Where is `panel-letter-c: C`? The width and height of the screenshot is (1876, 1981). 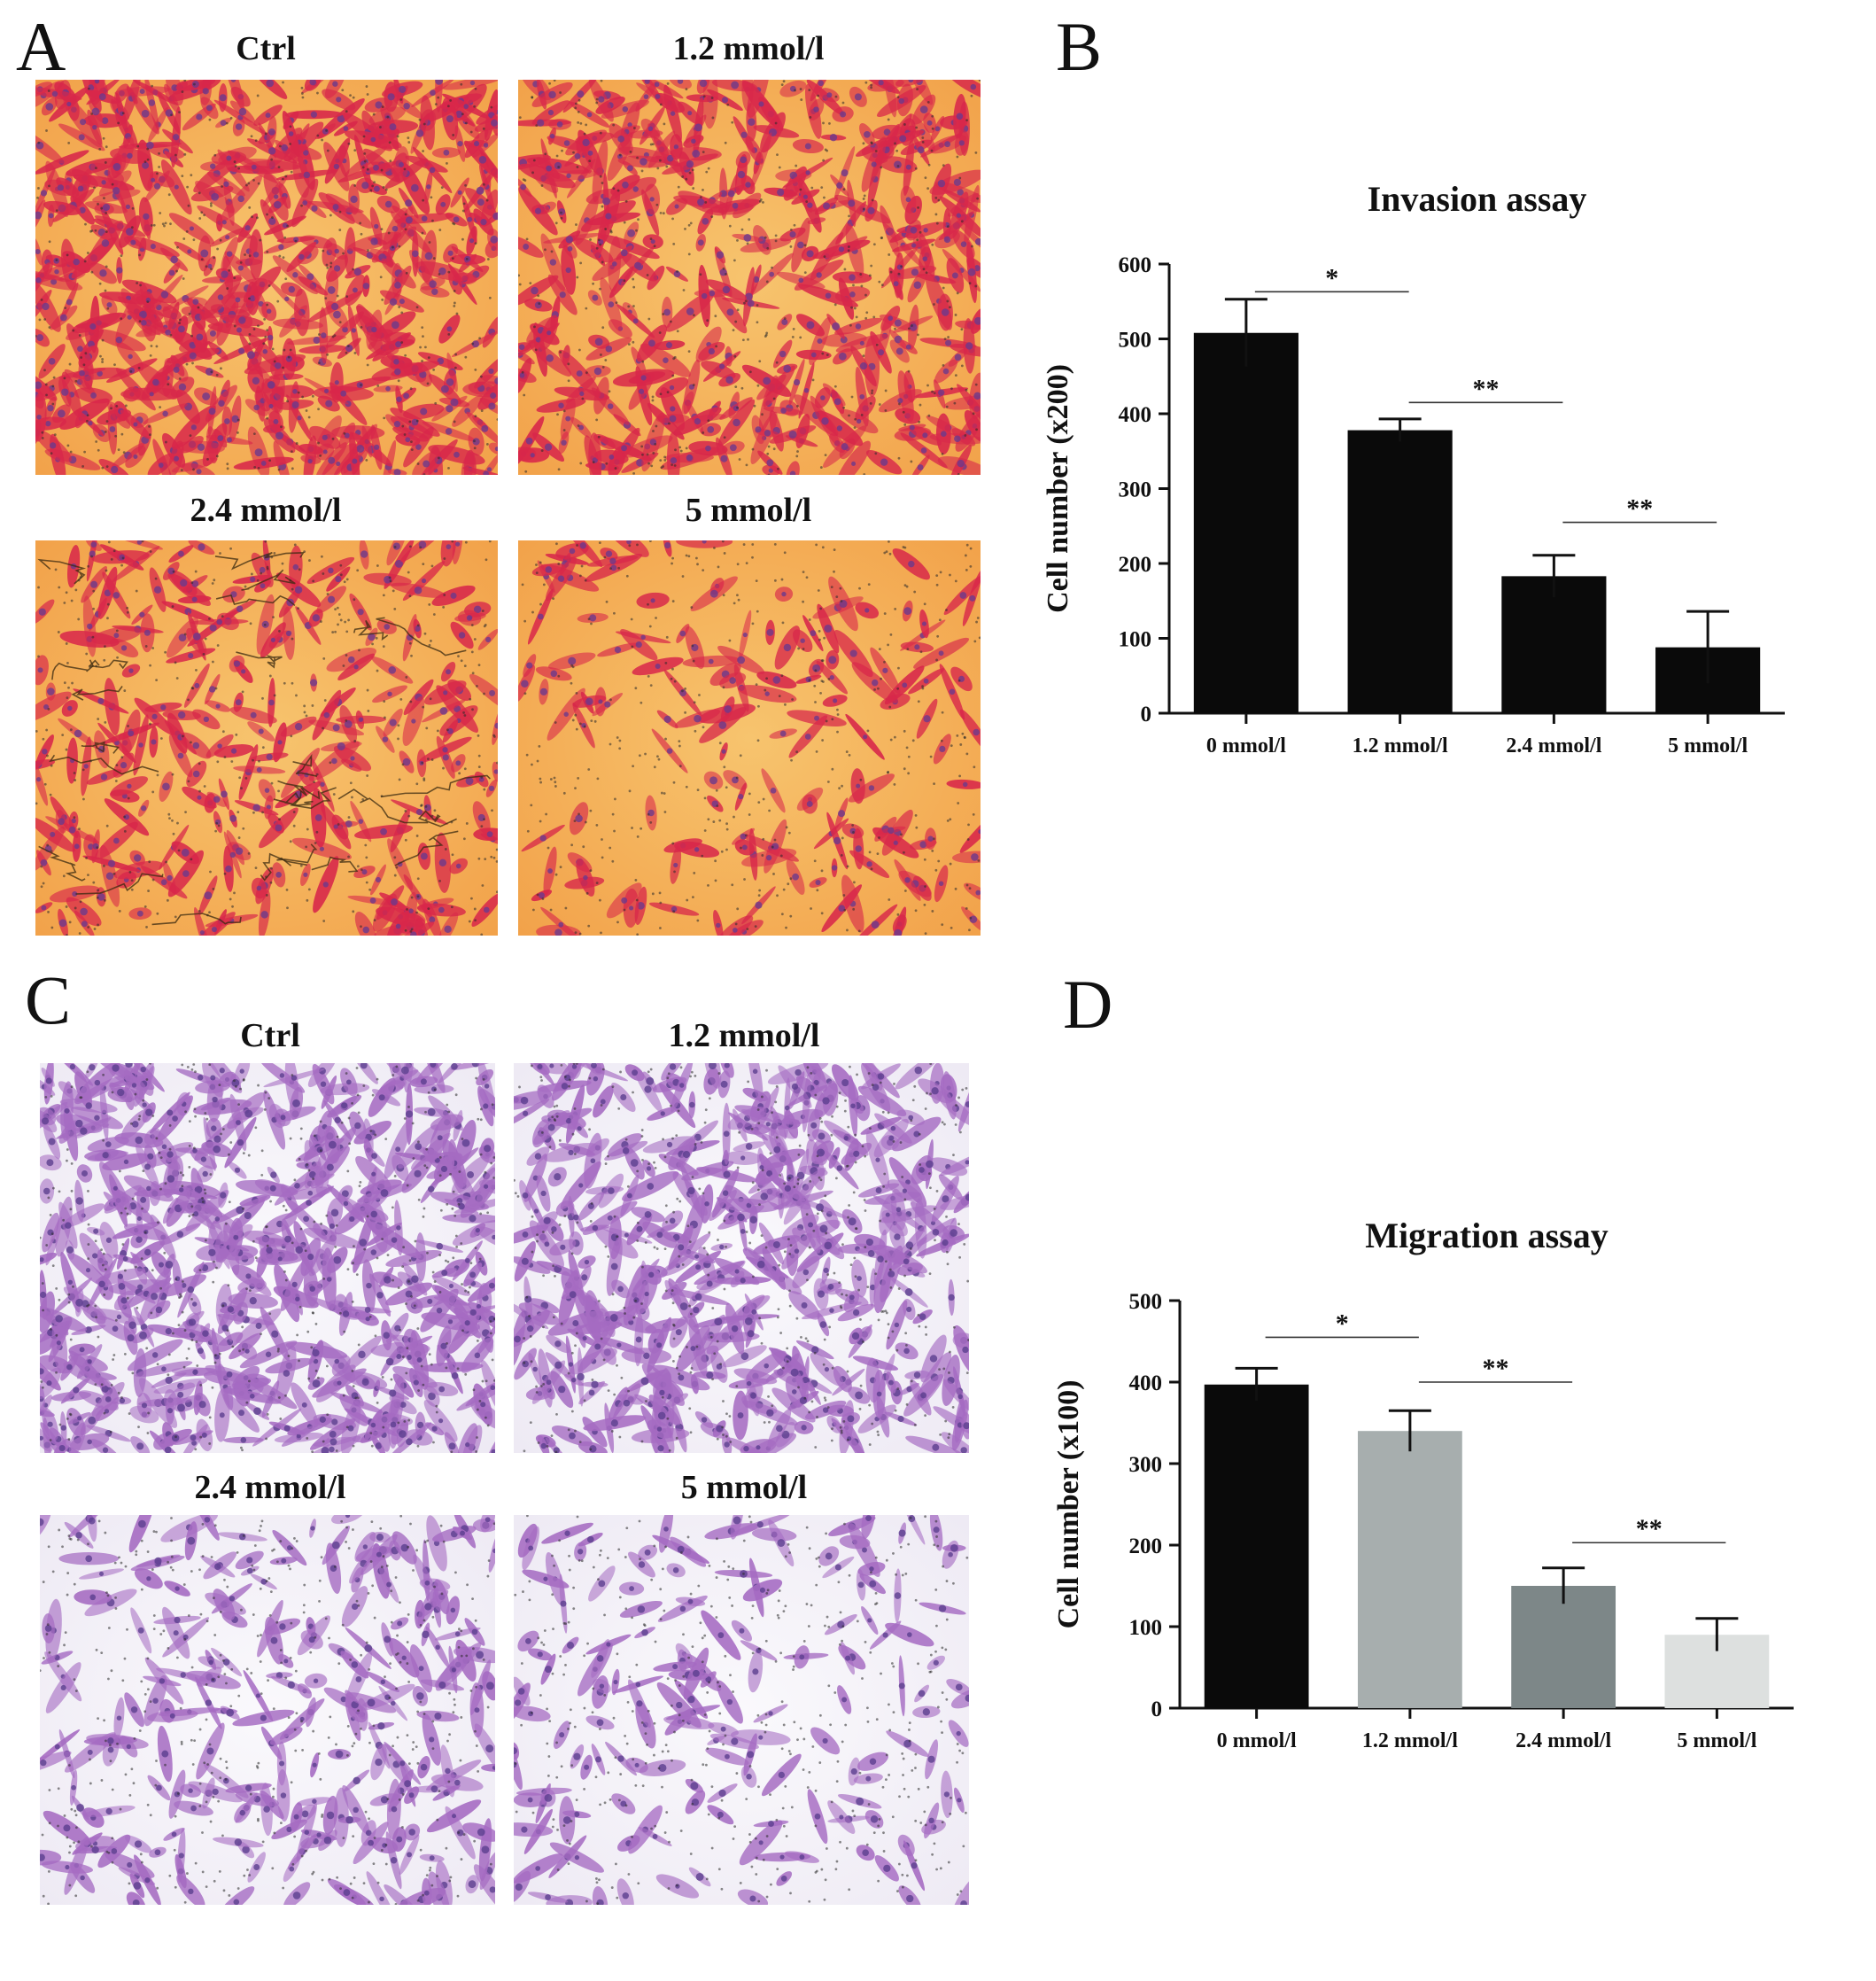 panel-letter-c: C is located at coordinates (48, 999).